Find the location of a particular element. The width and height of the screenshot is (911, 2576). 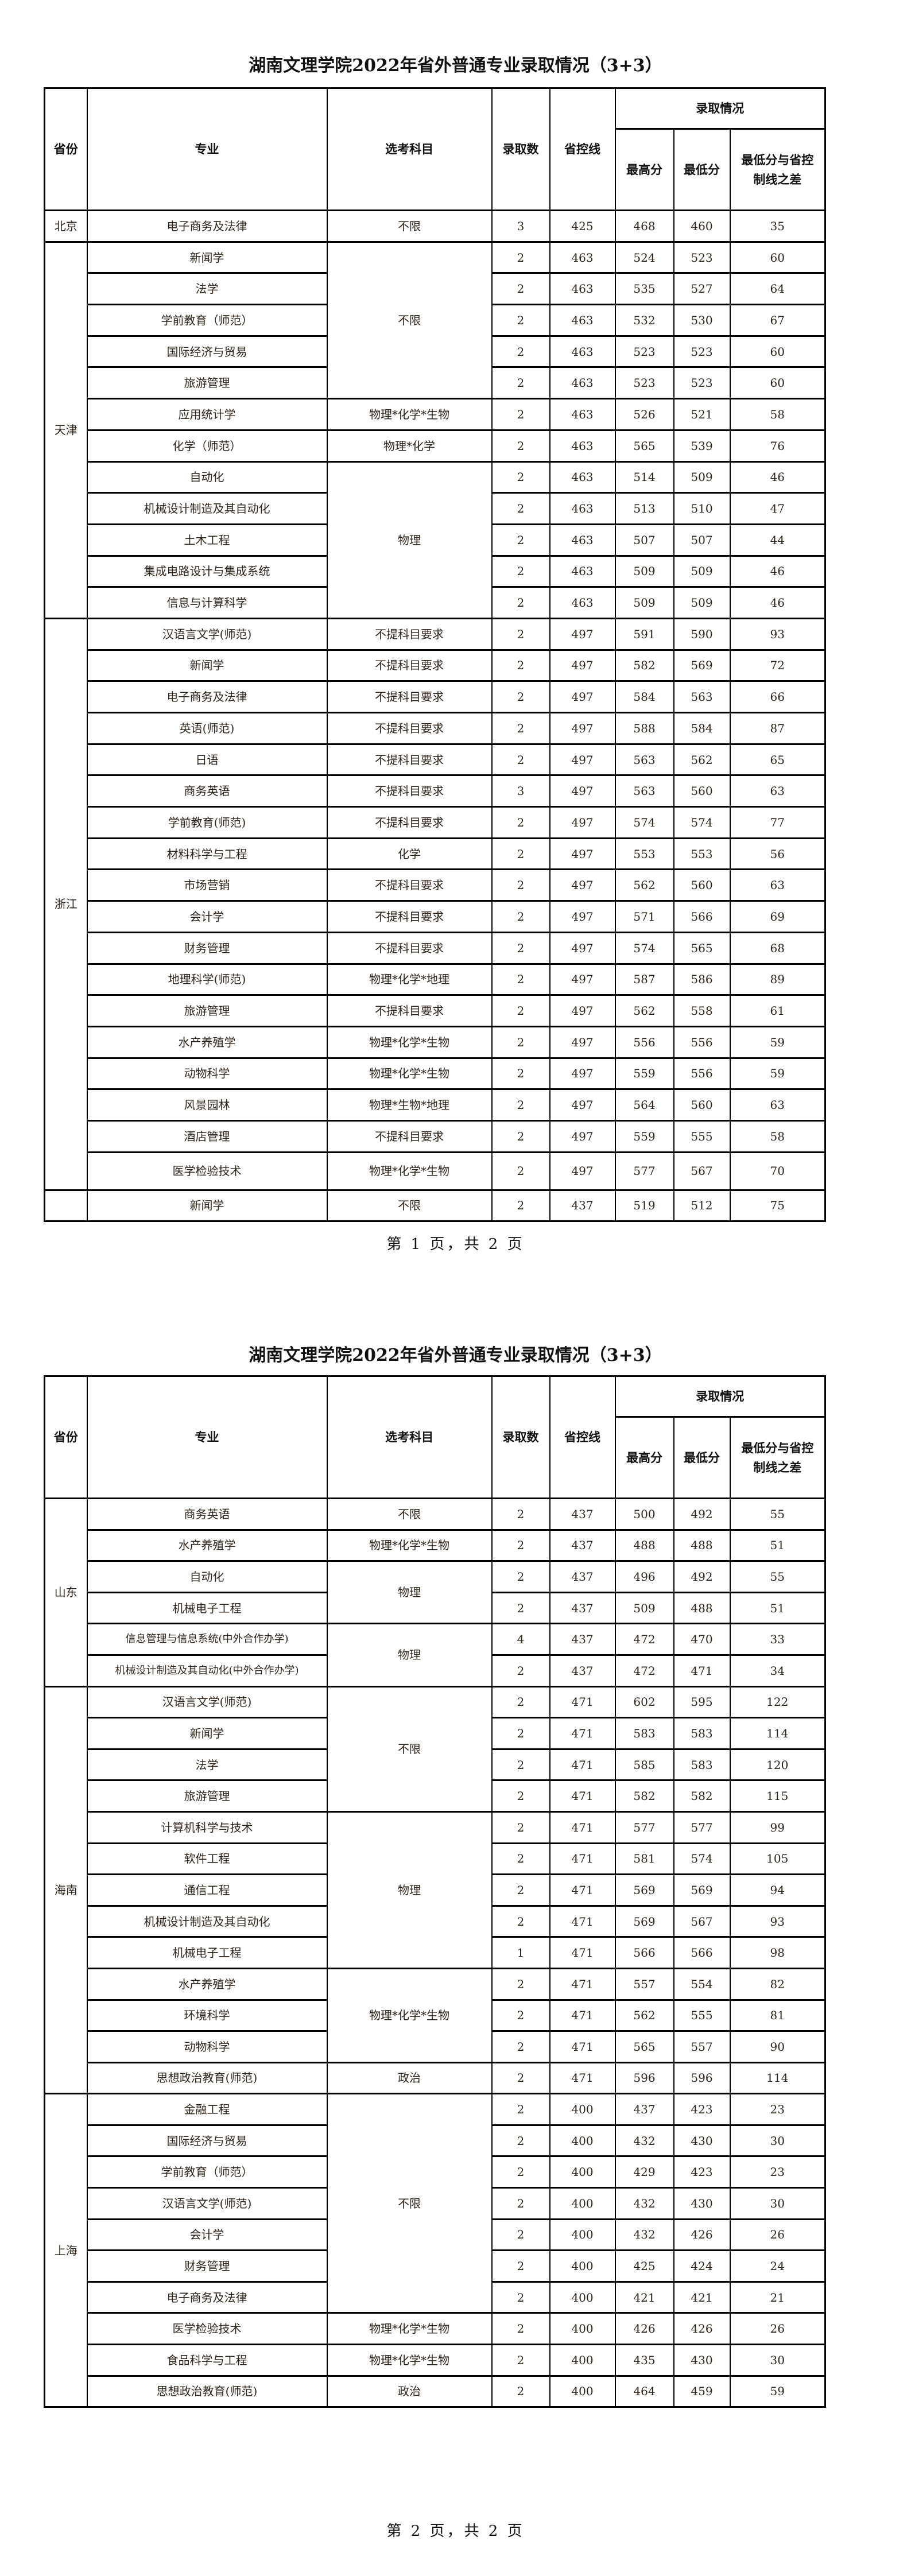

table-row: 集成电路设计与集成系统 2 463 509 509 46 is located at coordinates (435, 571).